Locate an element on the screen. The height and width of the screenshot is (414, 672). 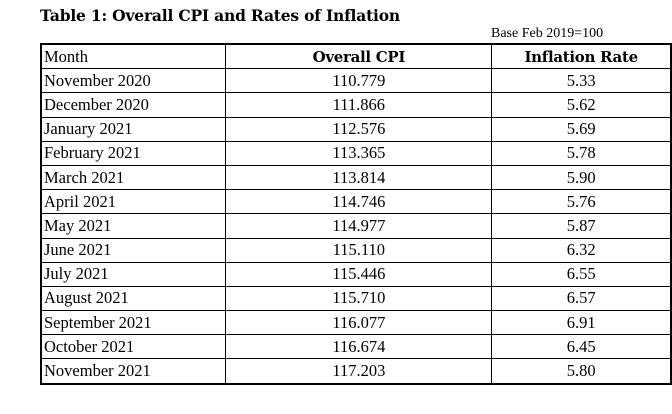
table-row: September 2021 116.077 6.91 is located at coordinates (356, 323).